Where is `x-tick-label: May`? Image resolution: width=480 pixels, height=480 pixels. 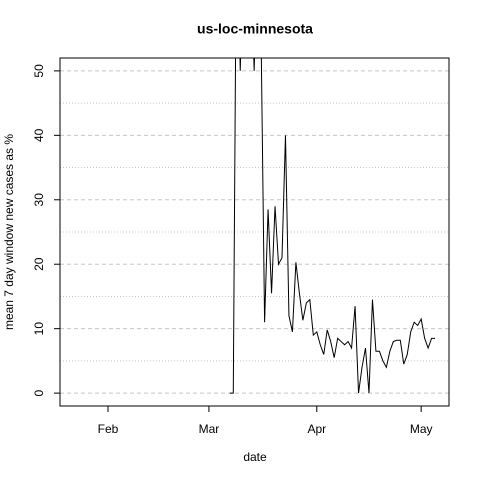 x-tick-label: May is located at coordinates (421, 429).